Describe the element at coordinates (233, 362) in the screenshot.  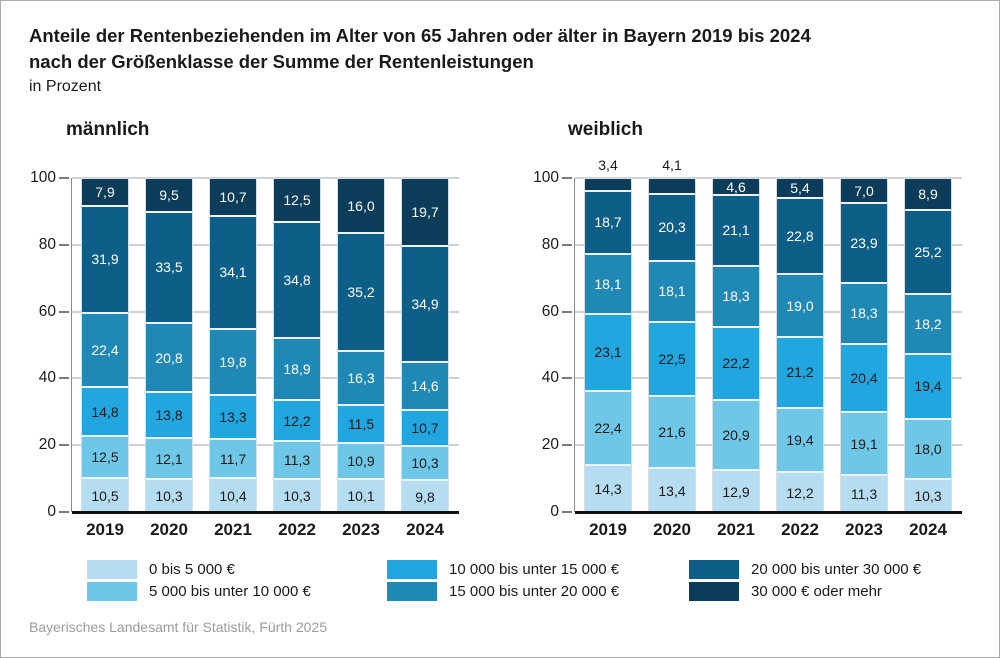
I see `value-label: 19,8` at that location.